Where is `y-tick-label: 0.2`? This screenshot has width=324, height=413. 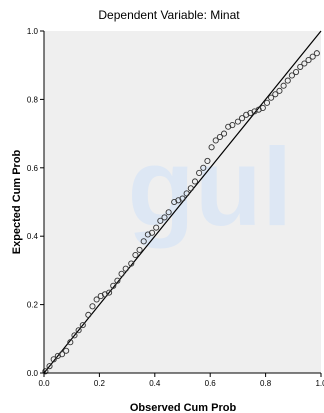 y-tick-label: 0.2 is located at coordinates (33, 305).